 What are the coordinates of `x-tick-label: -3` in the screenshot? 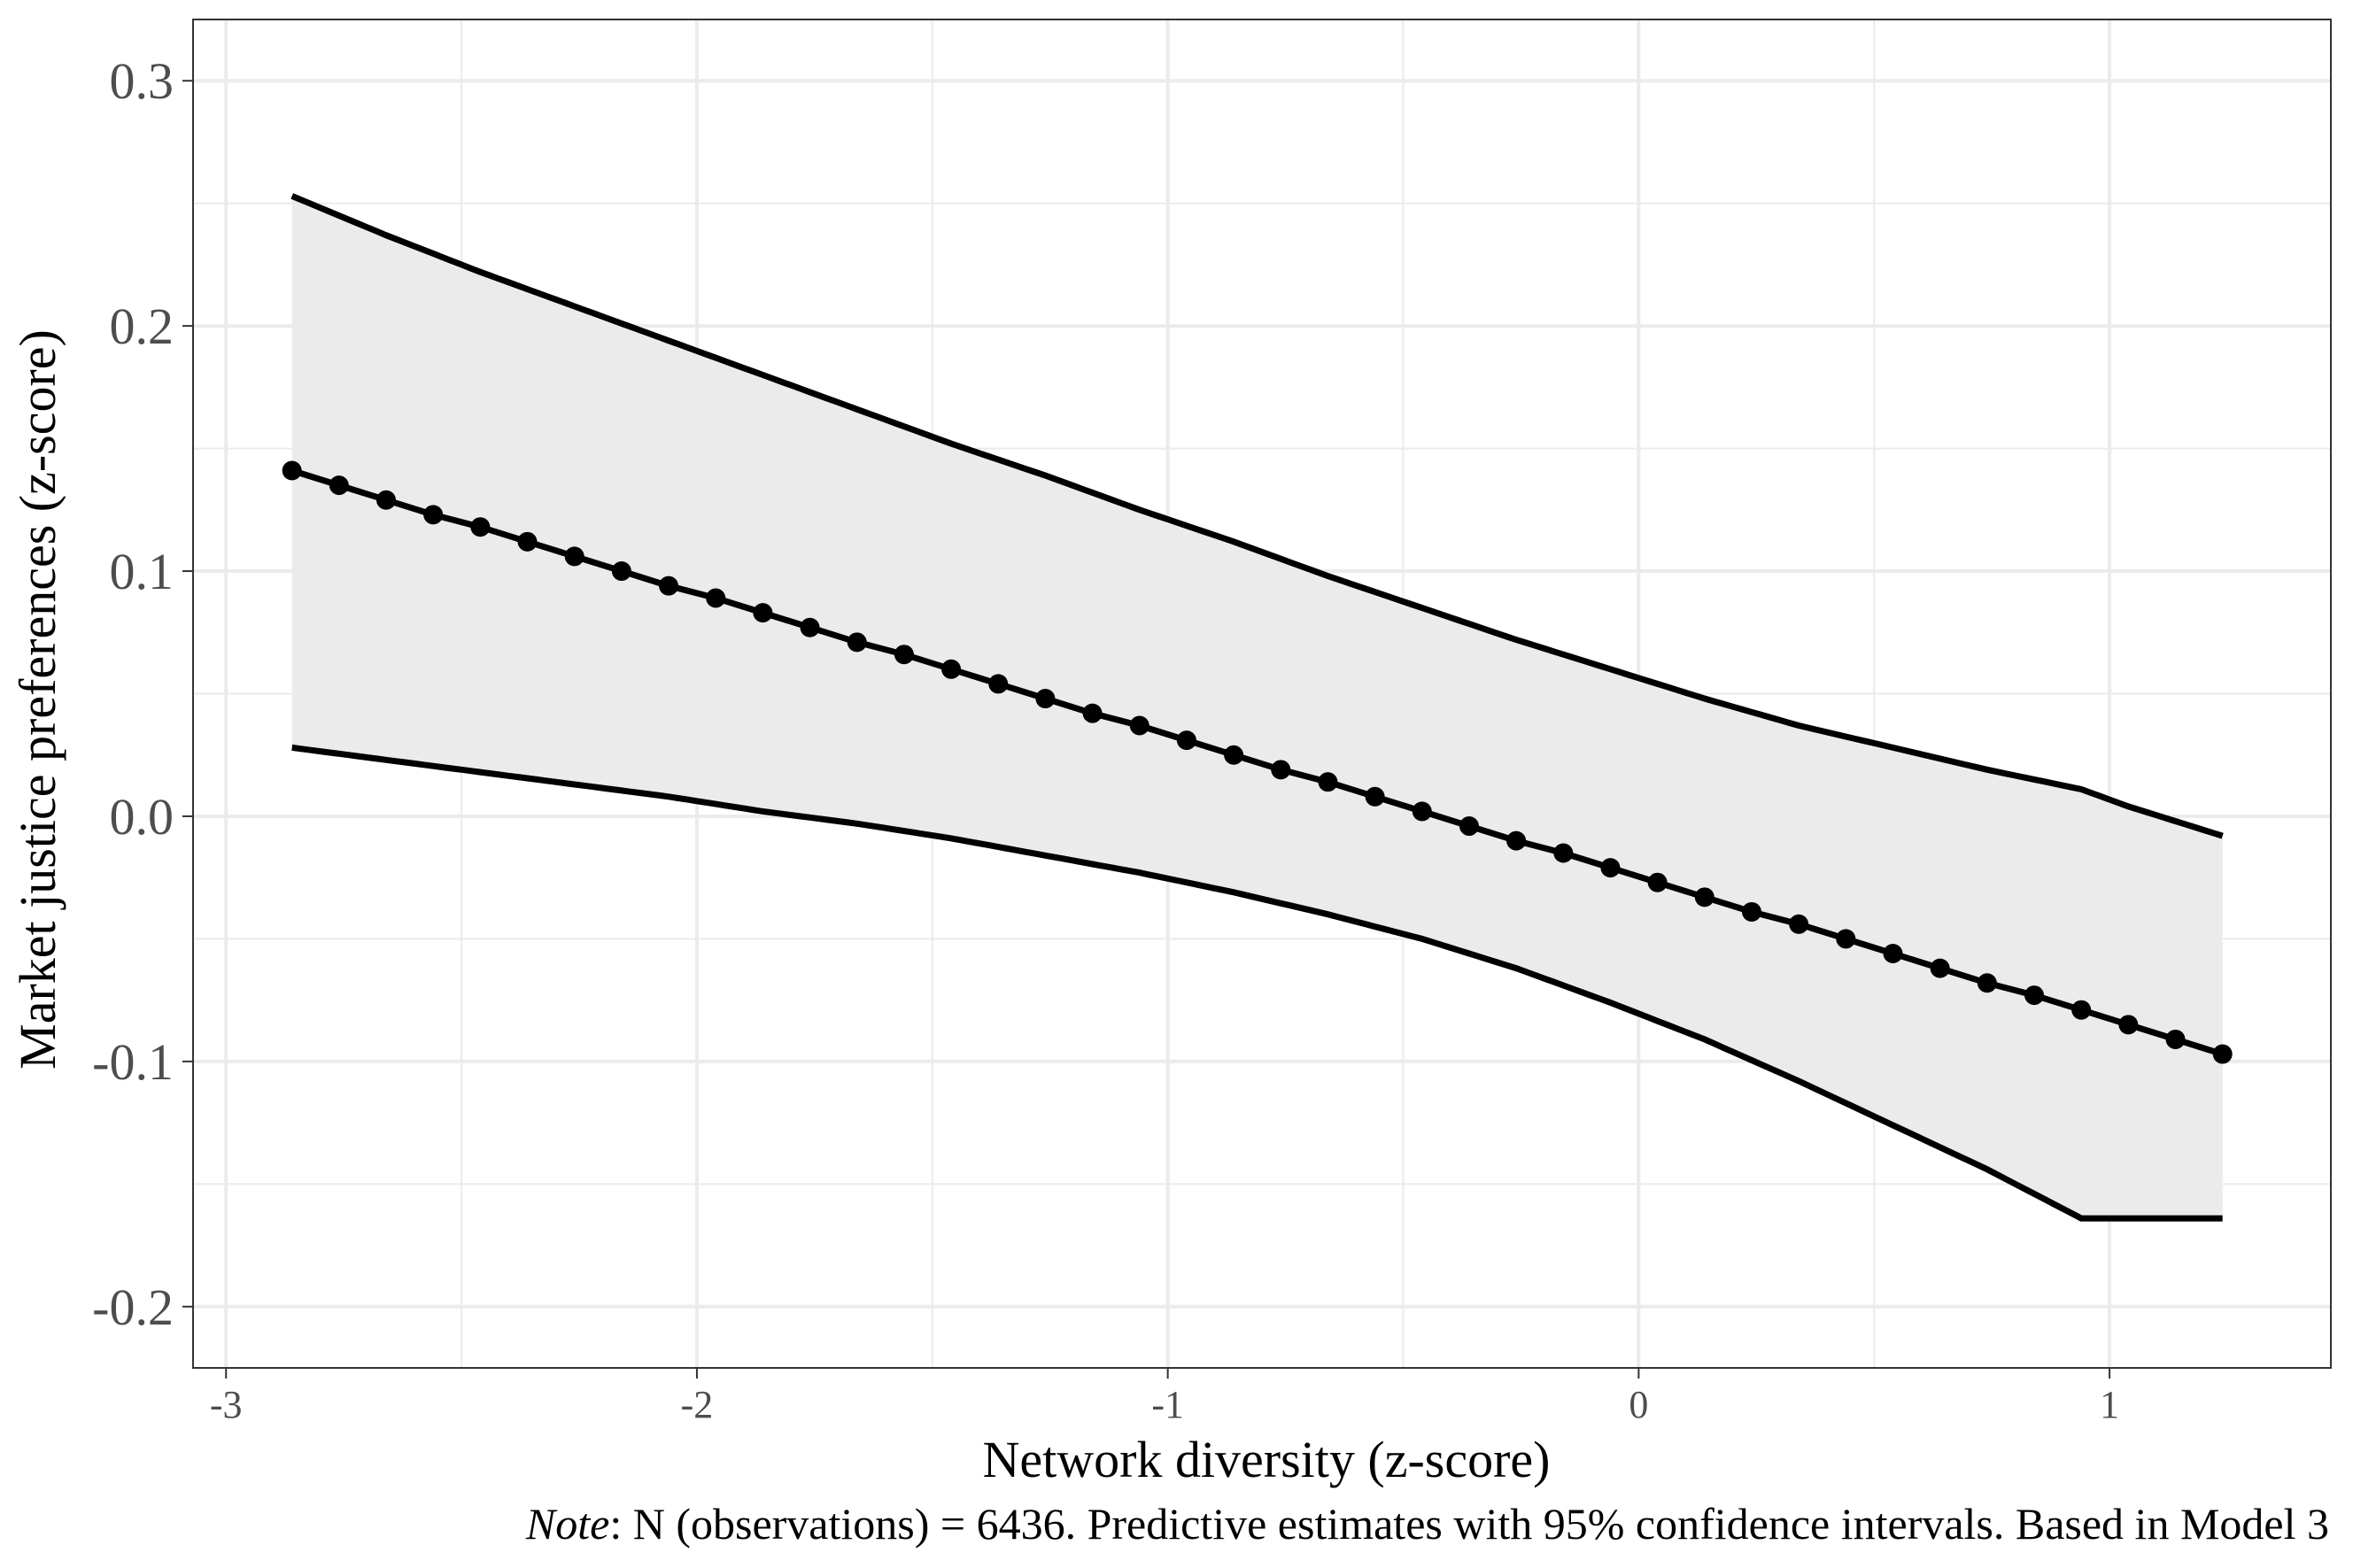 It's located at (226, 1405).